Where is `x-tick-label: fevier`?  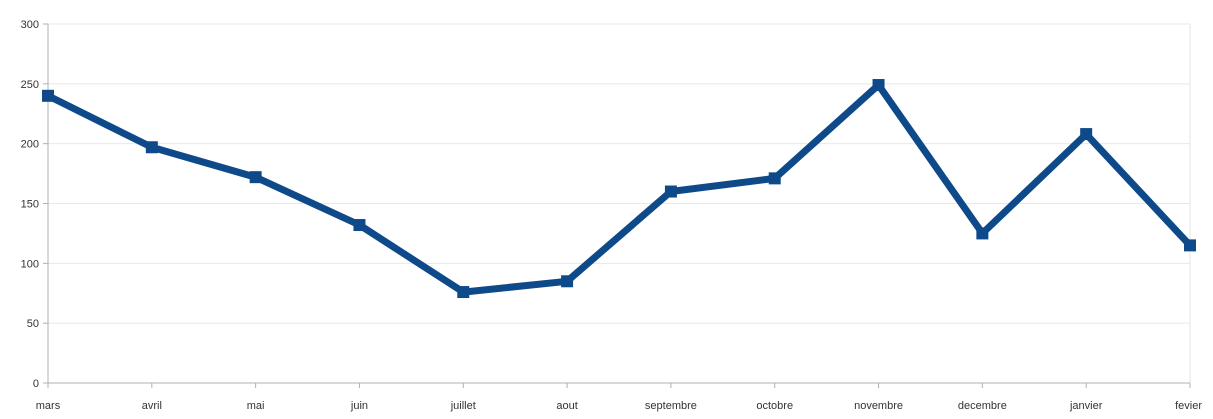
x-tick-label: fevier is located at coordinates (1188, 406).